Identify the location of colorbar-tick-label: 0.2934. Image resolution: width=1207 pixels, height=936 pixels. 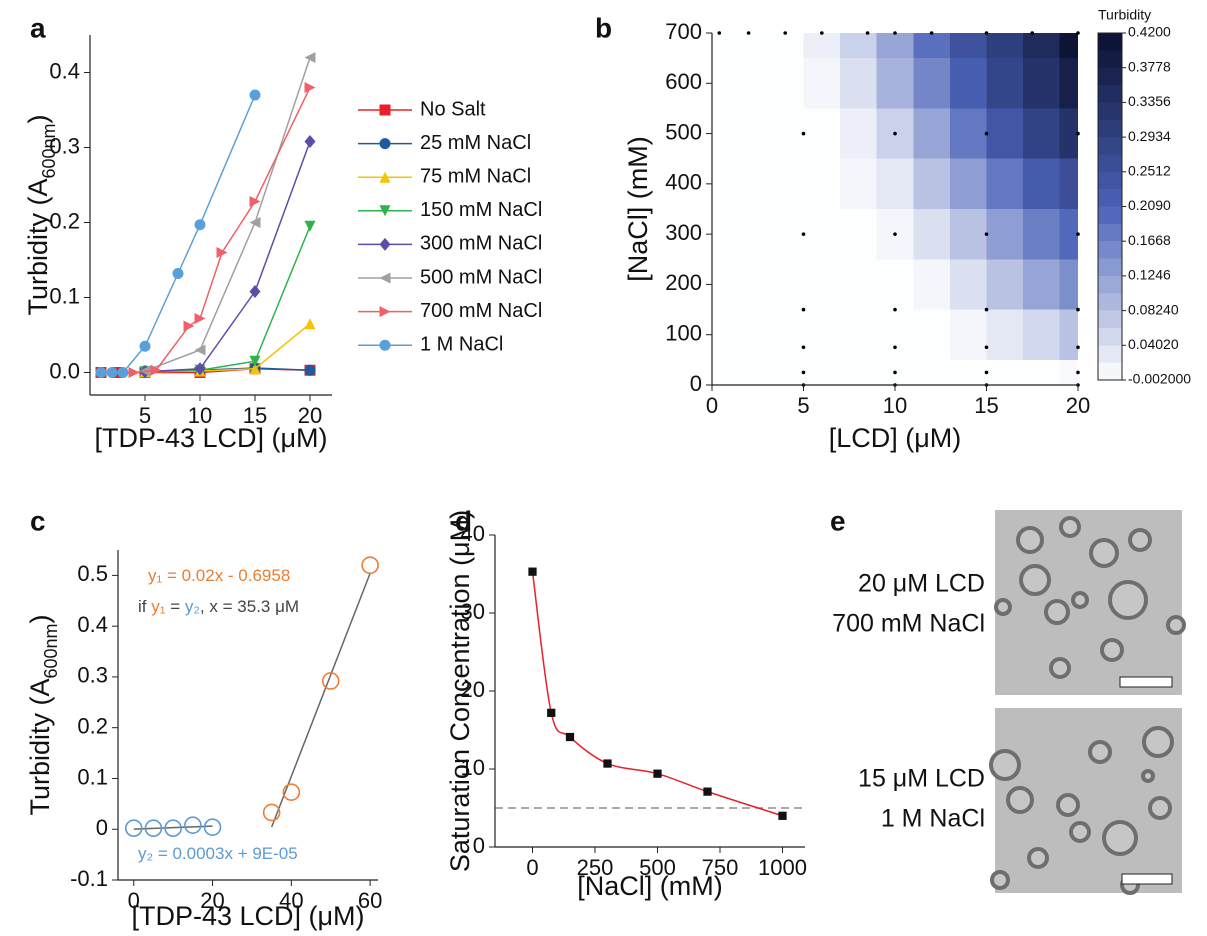
(1149, 136).